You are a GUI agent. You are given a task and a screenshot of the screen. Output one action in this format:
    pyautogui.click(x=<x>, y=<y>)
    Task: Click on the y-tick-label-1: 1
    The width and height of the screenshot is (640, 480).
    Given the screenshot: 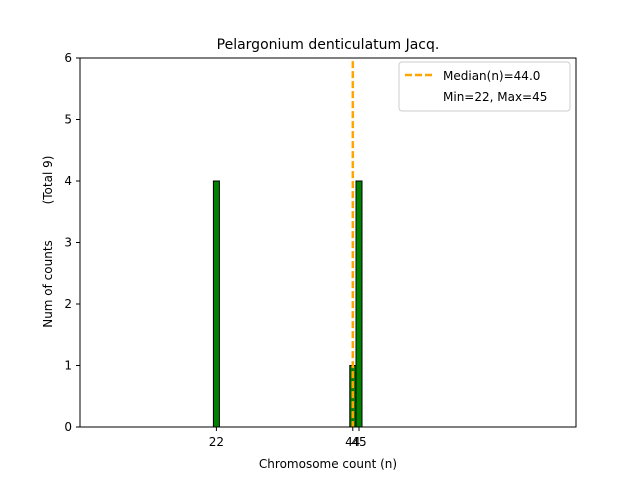 What is the action you would take?
    pyautogui.click(x=68, y=366)
    